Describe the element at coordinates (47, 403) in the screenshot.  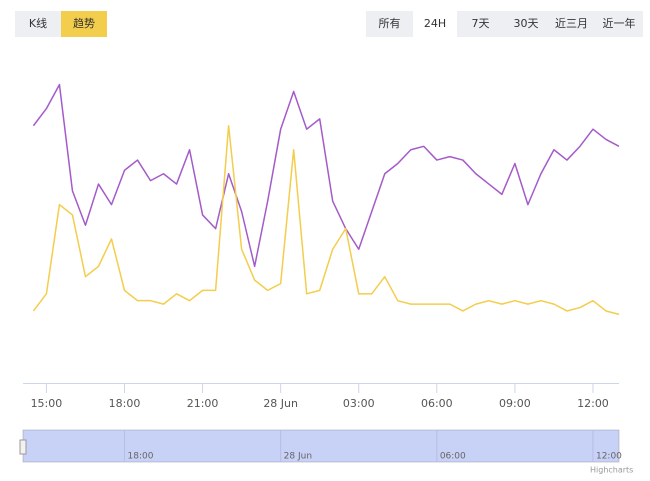
I see `x-tick-label: 15:00` at that location.